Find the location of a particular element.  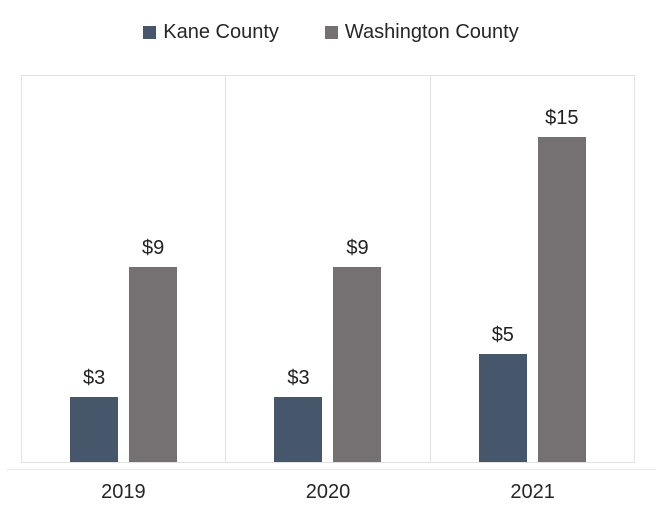

kane-county-swatch-icon is located at coordinates (150, 32).